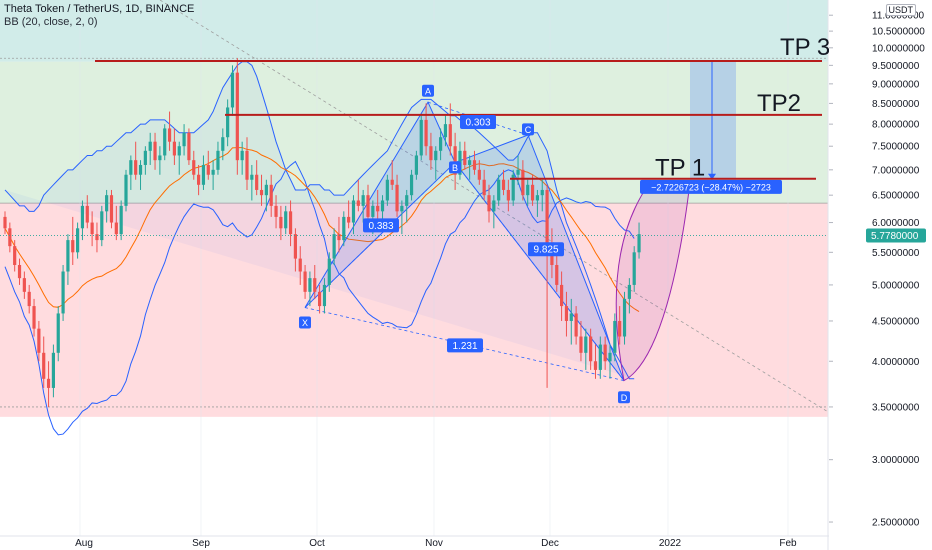  What do you see at coordinates (896, 235) in the screenshot?
I see `last-price-tag` at bounding box center [896, 235].